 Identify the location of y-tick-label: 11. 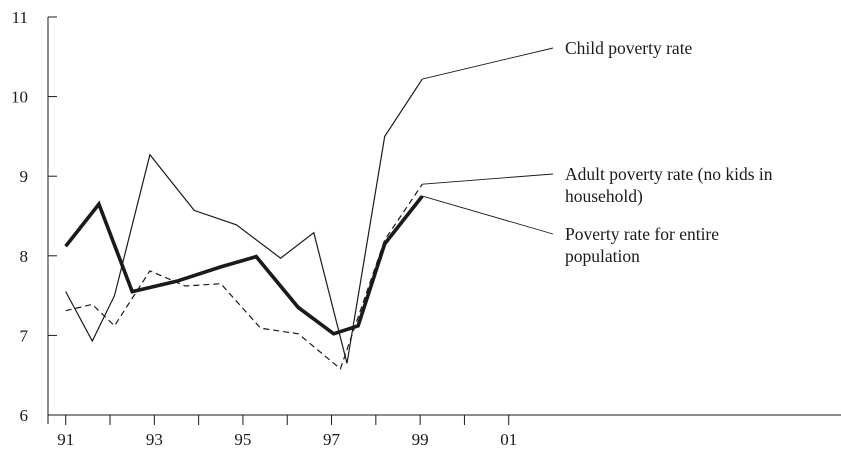
(20, 17).